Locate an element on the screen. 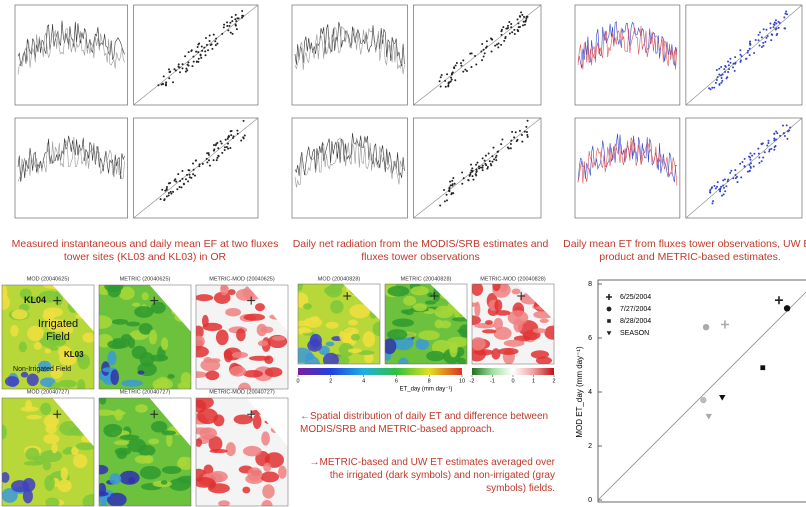  colorbar is located at coordinates (380, 371).